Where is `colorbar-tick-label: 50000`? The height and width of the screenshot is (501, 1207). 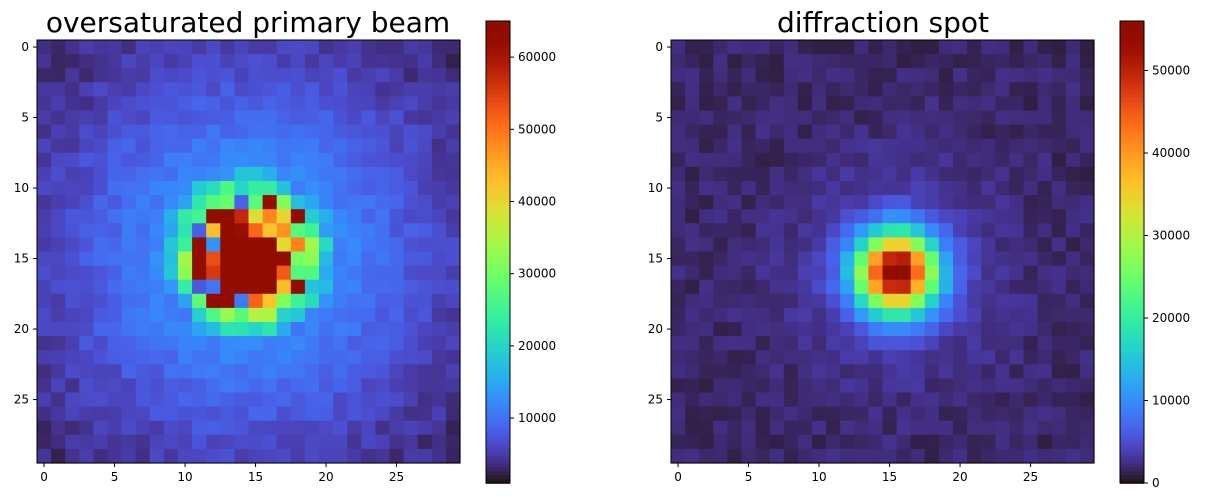 colorbar-tick-label: 50000 is located at coordinates (537, 129).